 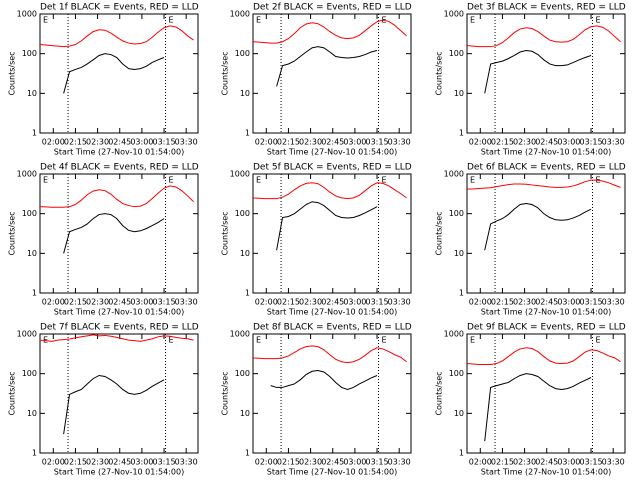 What do you see at coordinates (332, 328) in the screenshot?
I see `chart-title: Det 8f BLACK = Events, RED = LLD` at bounding box center [332, 328].